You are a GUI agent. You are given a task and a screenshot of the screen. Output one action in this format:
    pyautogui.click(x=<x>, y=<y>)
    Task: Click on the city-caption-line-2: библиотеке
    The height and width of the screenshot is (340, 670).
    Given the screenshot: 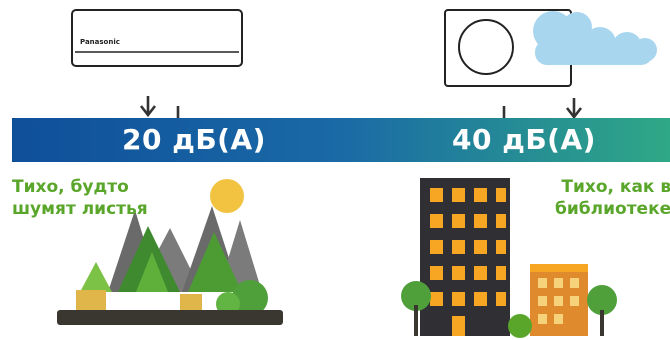 What is the action you would take?
    pyautogui.click(x=612, y=209)
    